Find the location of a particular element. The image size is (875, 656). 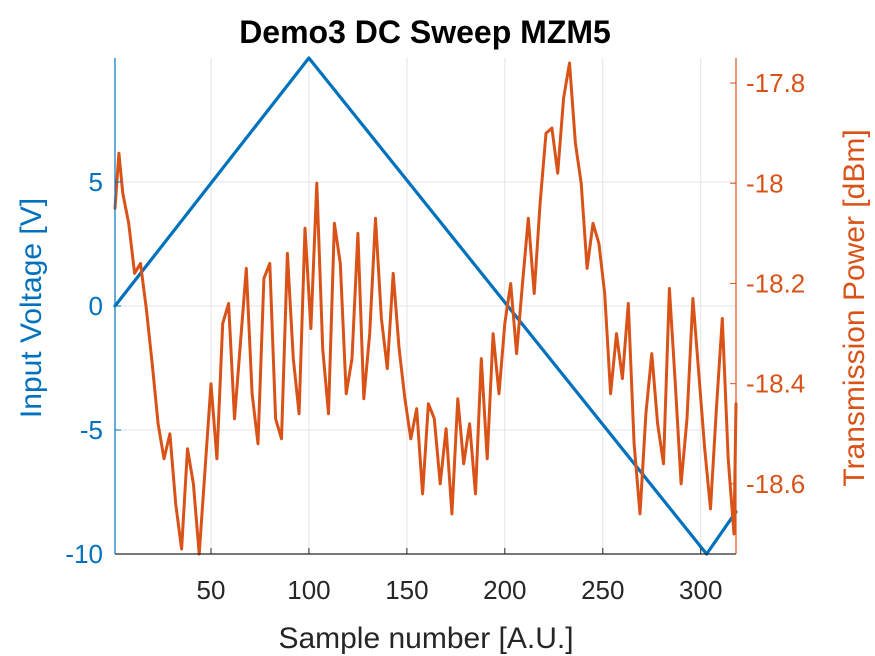

x-tick-label: 50 is located at coordinates (211, 590).